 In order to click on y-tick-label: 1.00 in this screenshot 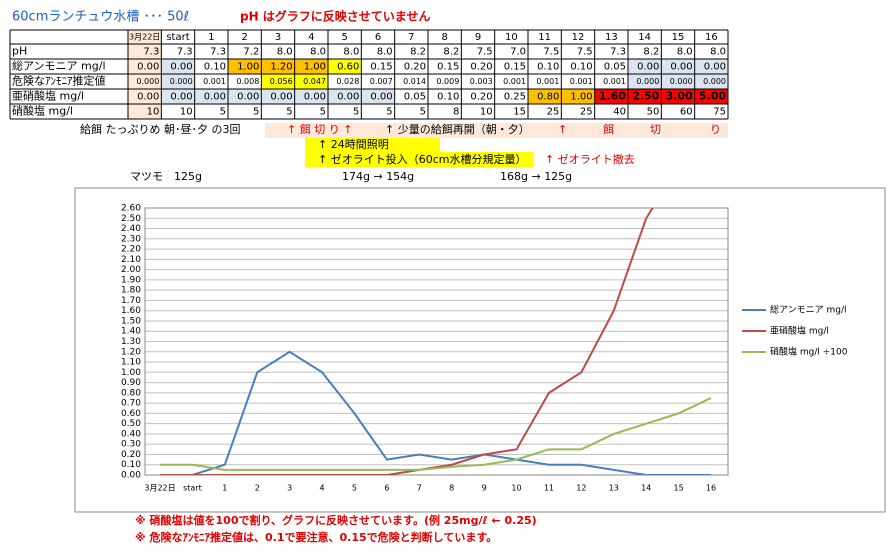, I will do `click(131, 373)`.